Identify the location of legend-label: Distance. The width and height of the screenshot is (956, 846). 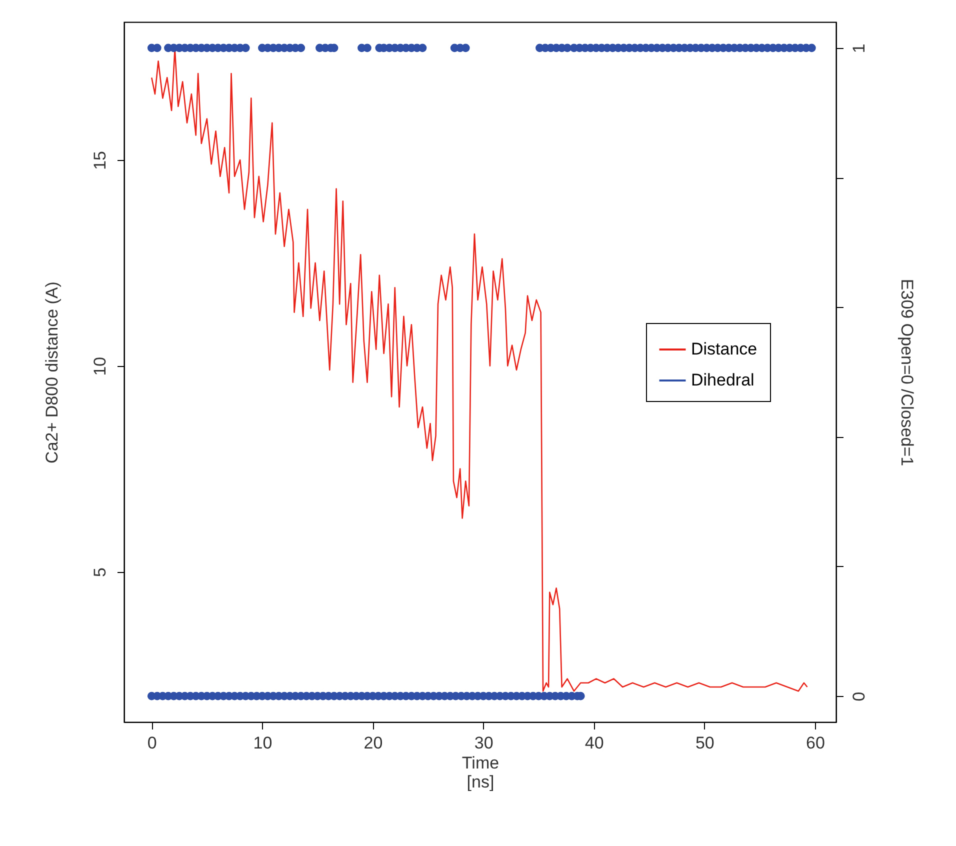
(724, 349).